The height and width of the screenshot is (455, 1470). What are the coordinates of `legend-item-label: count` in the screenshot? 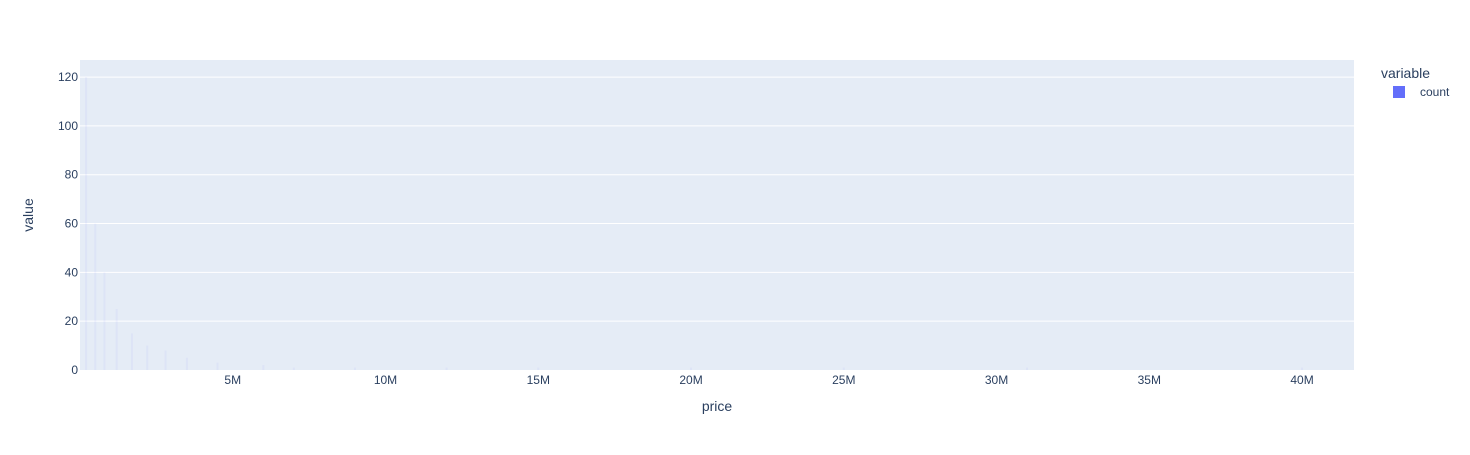 It's located at (1435, 92).